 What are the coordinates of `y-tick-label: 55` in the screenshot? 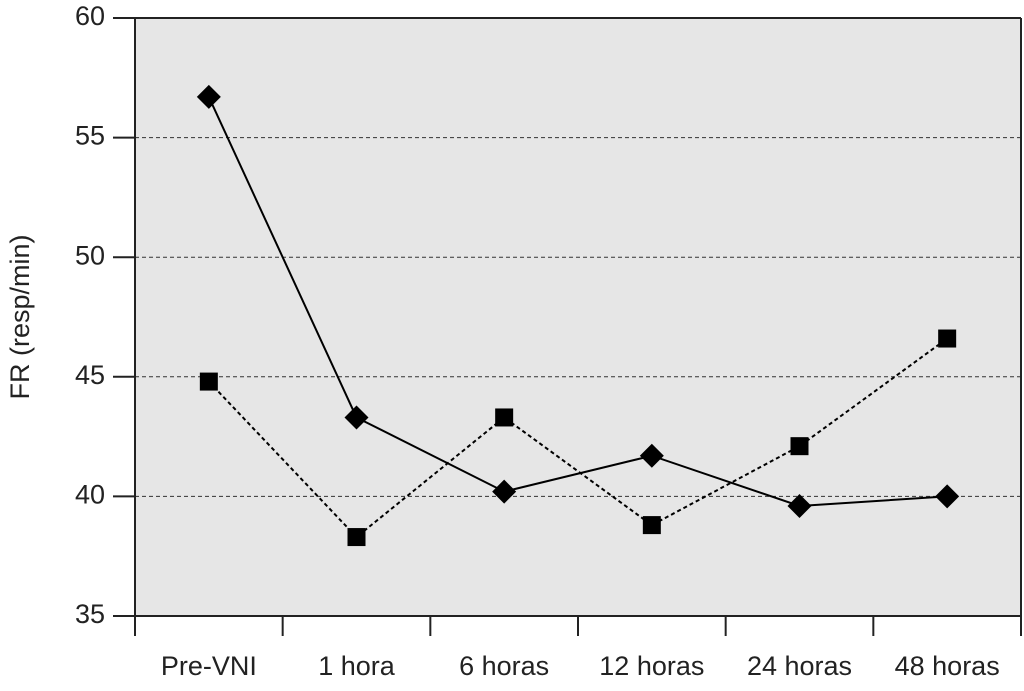 It's located at (90, 136).